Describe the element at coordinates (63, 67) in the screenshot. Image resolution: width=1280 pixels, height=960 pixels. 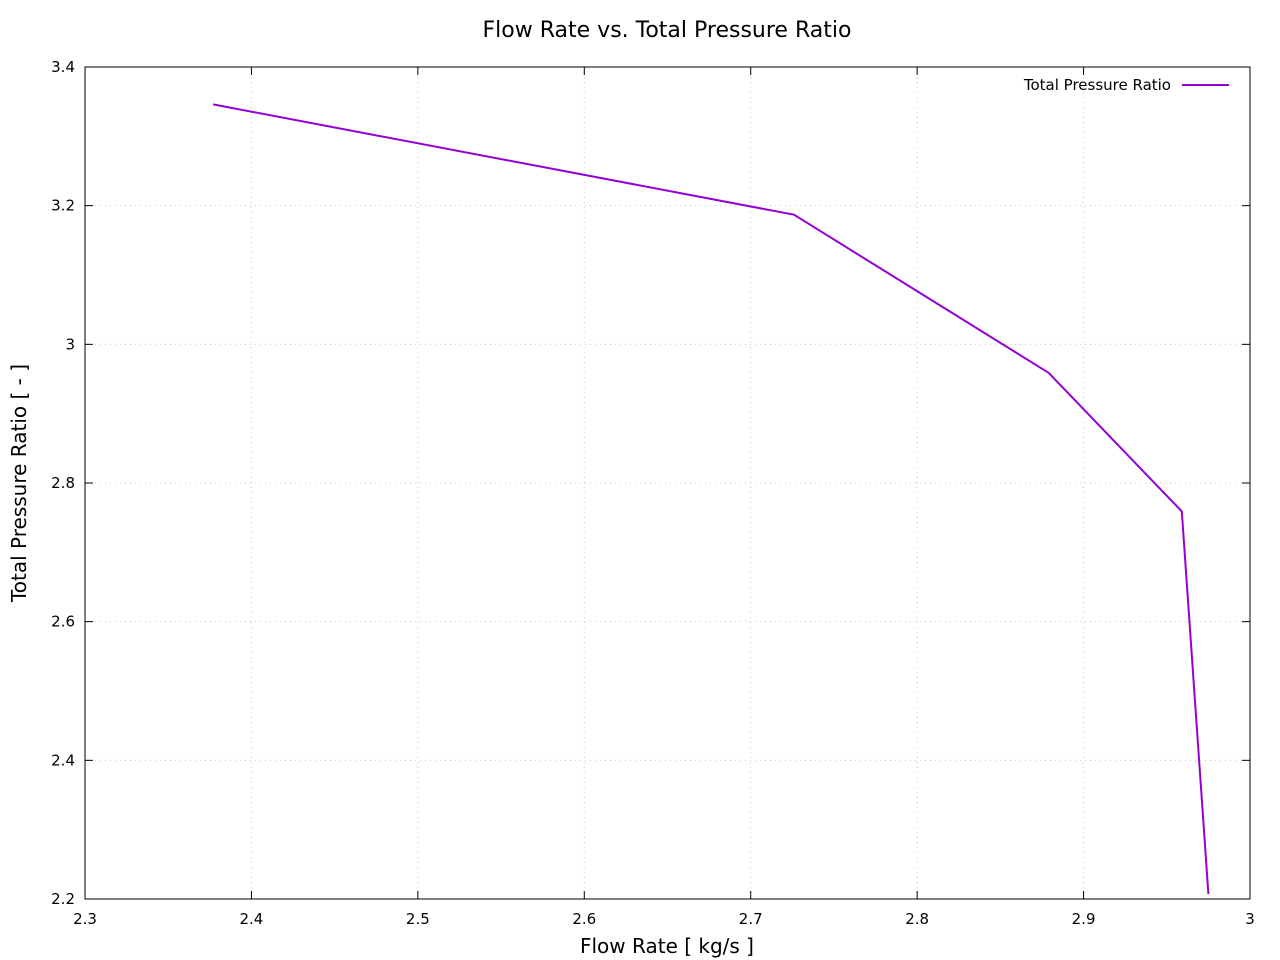
I see `y-tick-label: 3.4` at that location.